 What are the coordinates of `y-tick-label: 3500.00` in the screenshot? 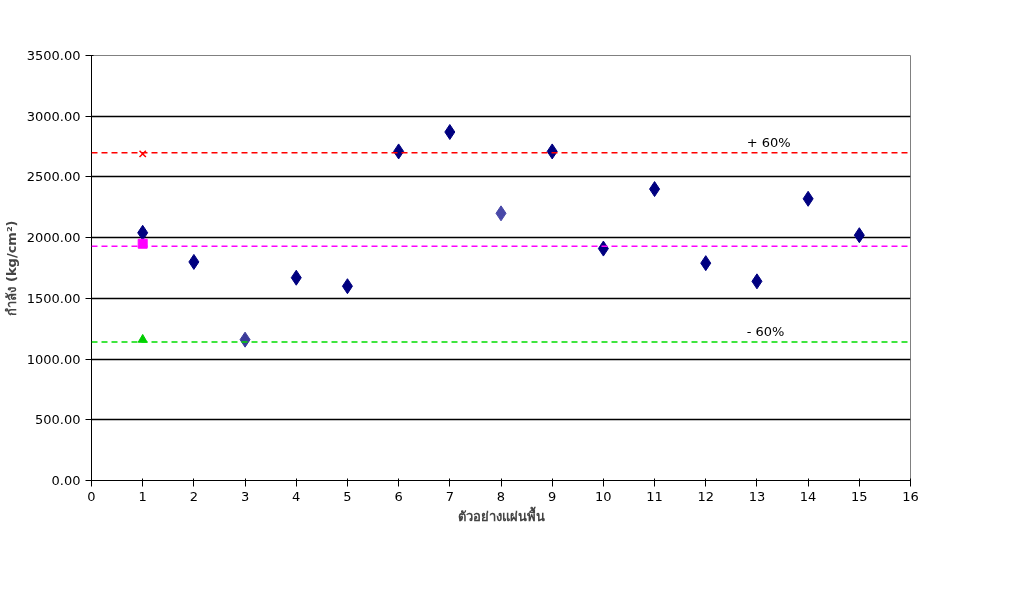 It's located at (53, 55).